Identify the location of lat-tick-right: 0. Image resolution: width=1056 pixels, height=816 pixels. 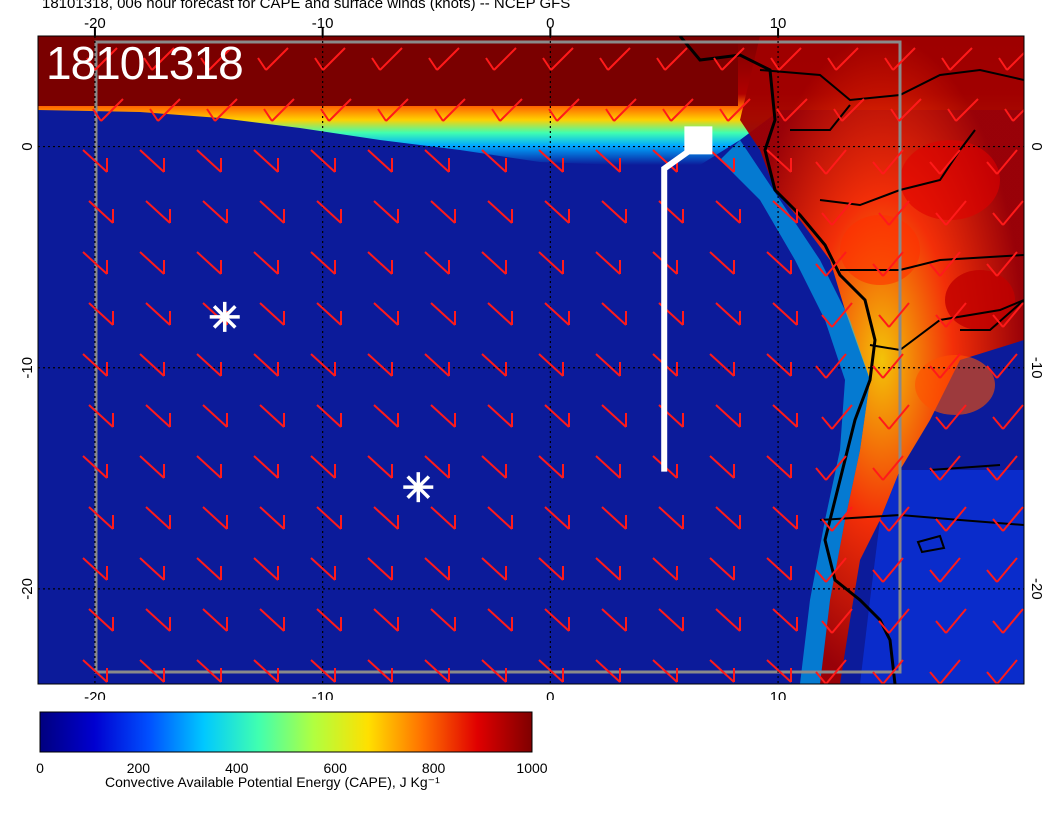
(1036, 146).